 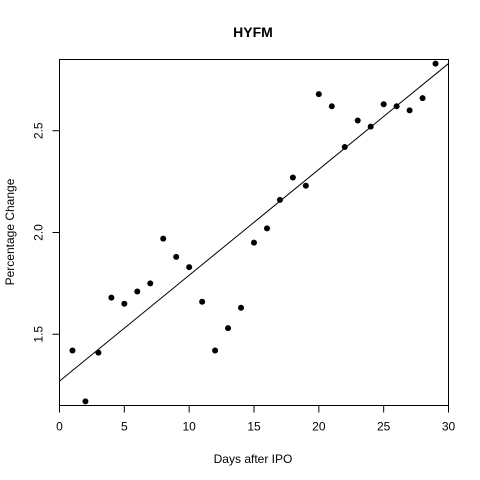 What do you see at coordinates (449, 427) in the screenshot?
I see `x-tick-label: 30` at bounding box center [449, 427].